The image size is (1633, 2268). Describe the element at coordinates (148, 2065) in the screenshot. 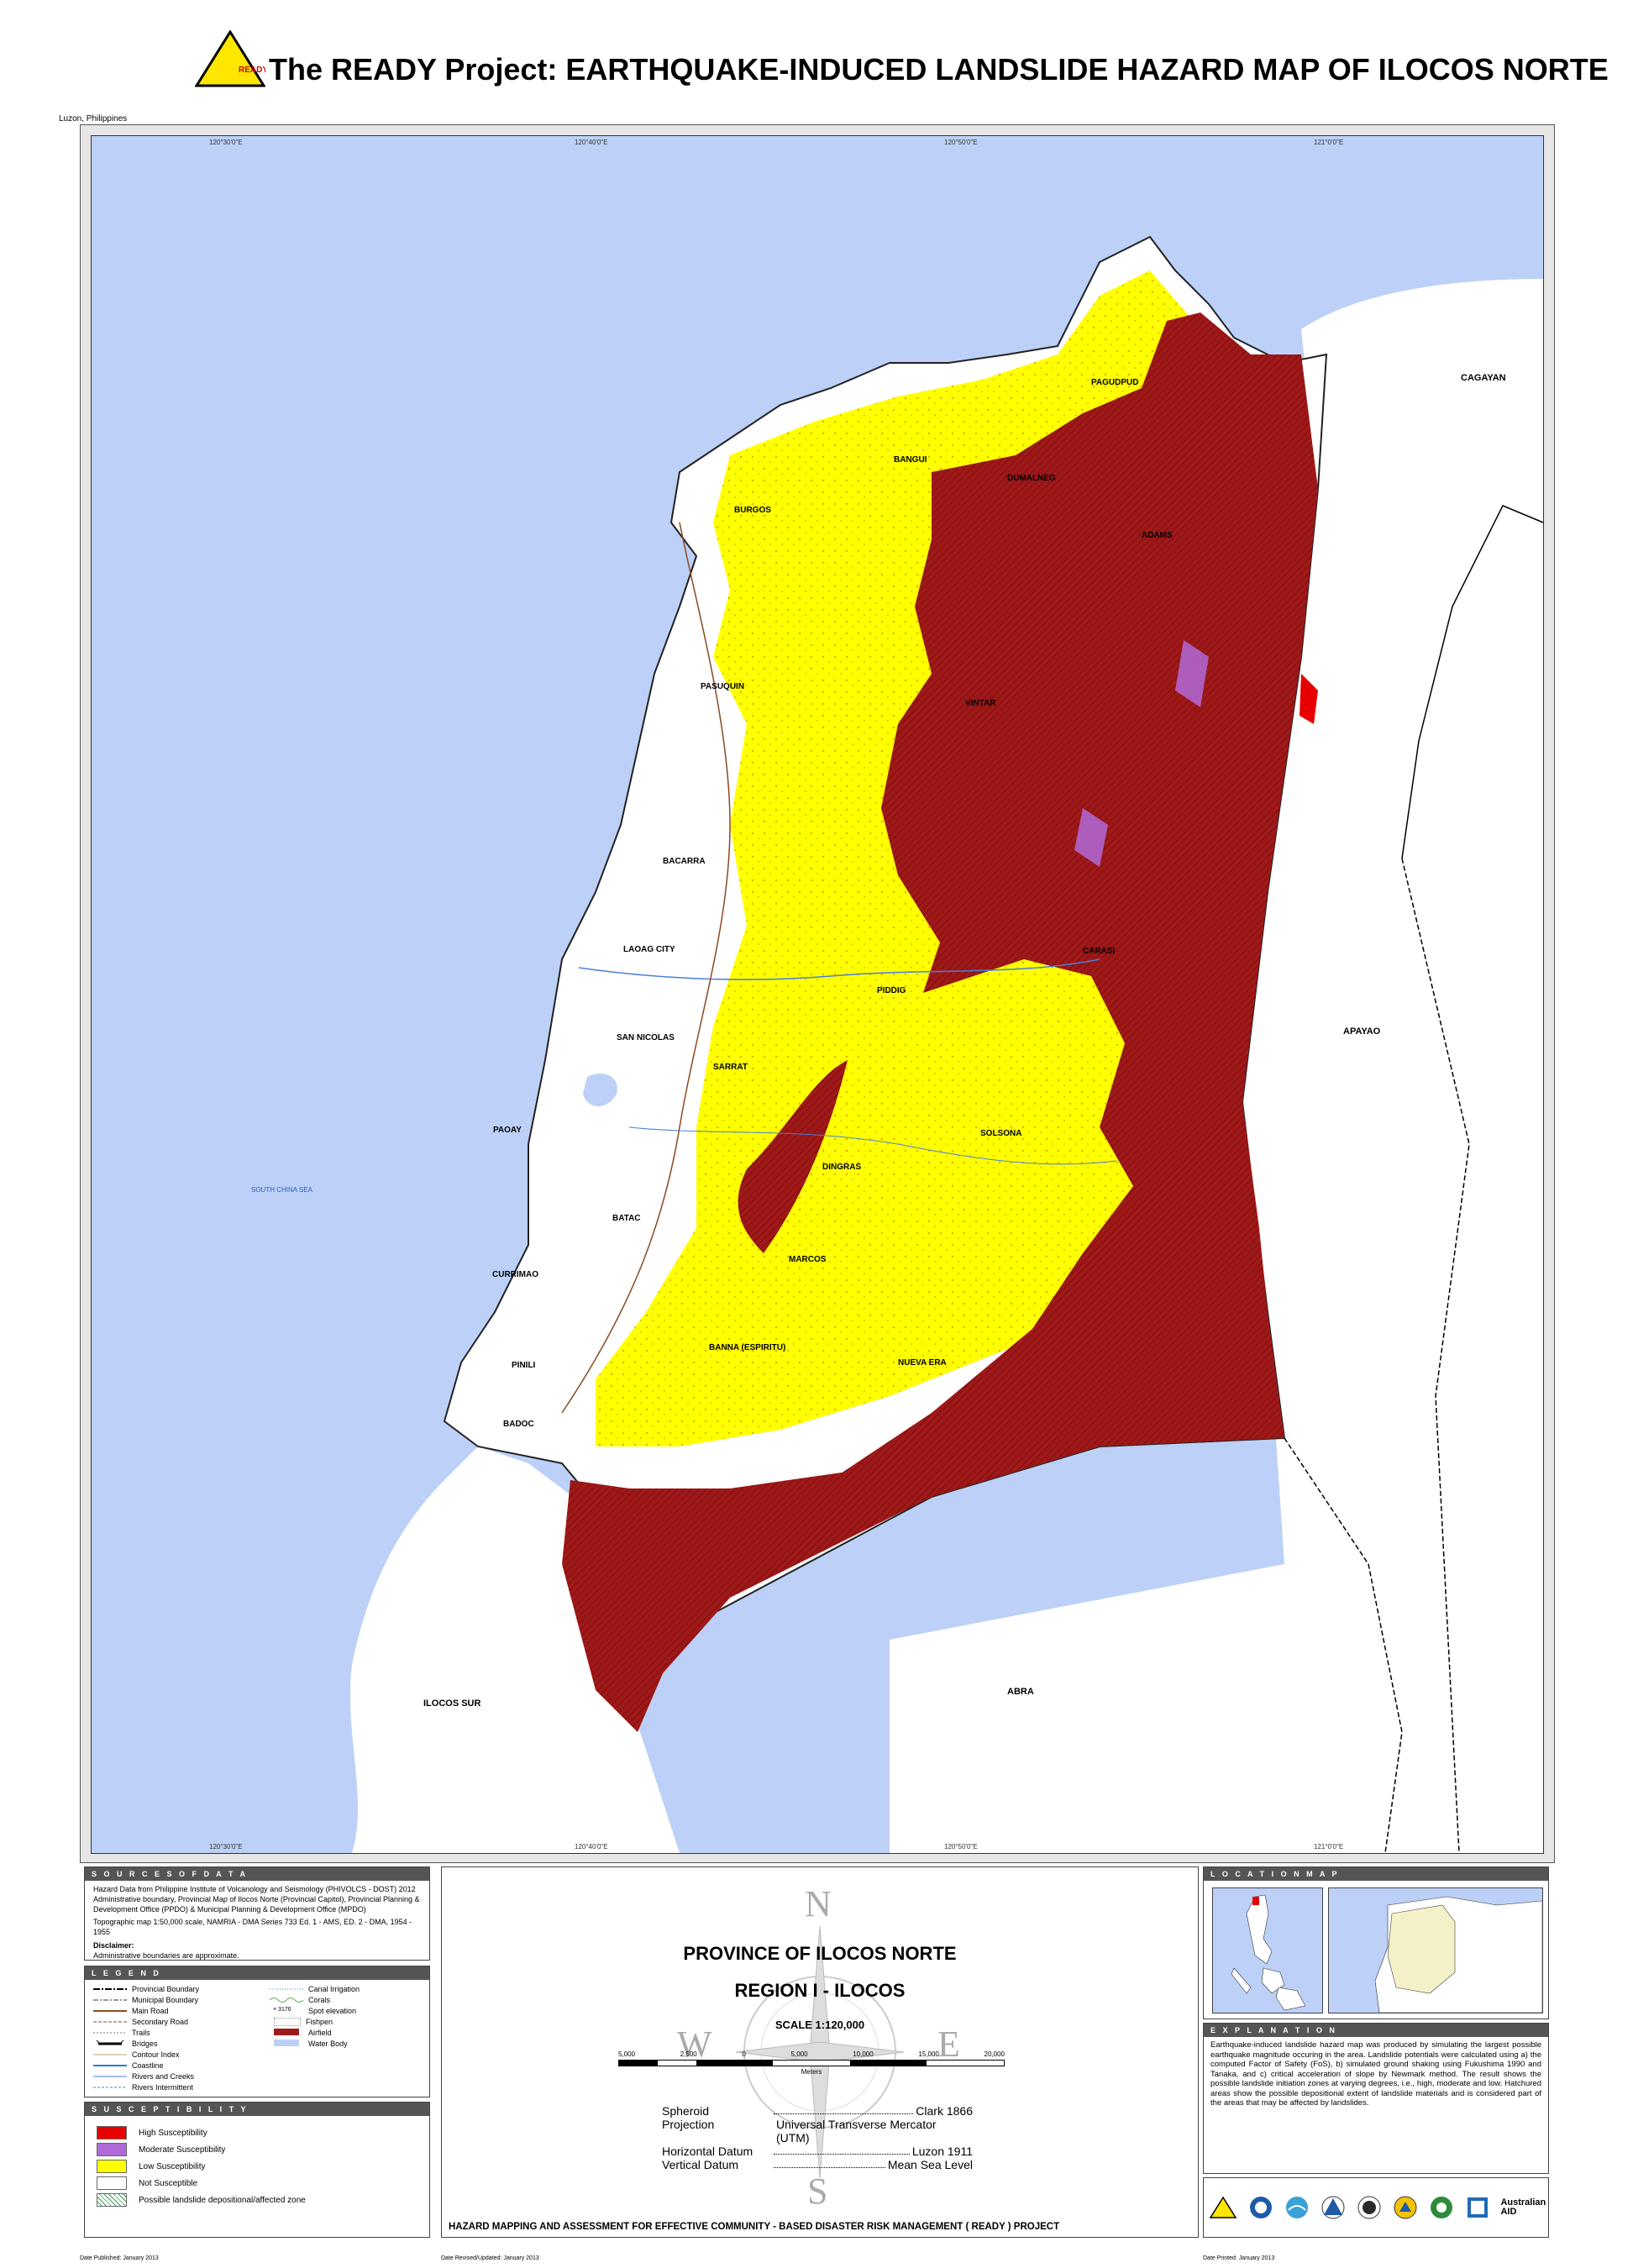

I see `legend-coastline: Coastline` at that location.